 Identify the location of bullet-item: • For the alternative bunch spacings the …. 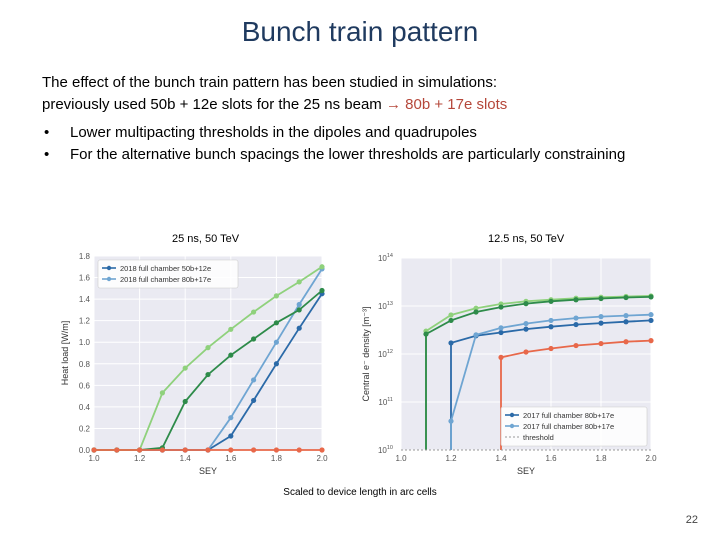
(372, 155).